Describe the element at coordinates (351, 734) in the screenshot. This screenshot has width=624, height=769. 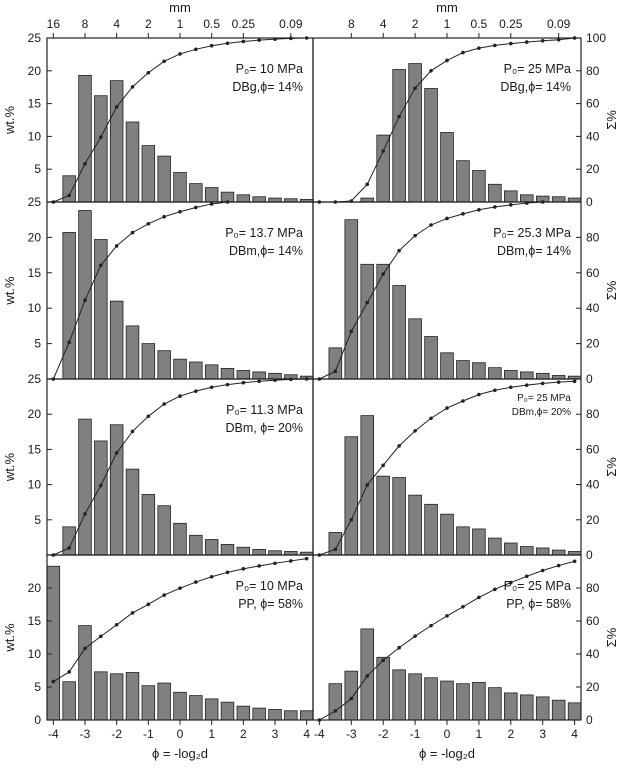
I see `bottom-tick-label: -3` at that location.